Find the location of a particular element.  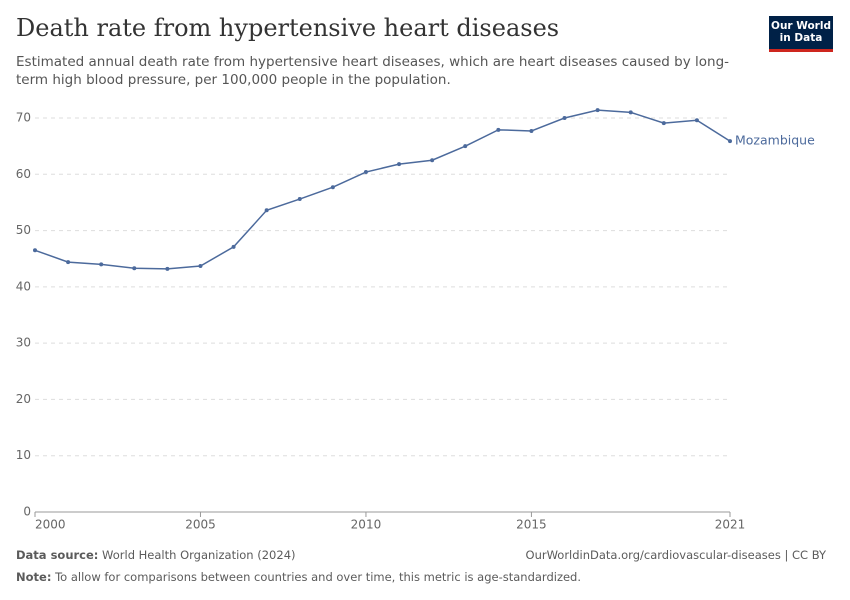

note-label: Note: is located at coordinates (34, 577).